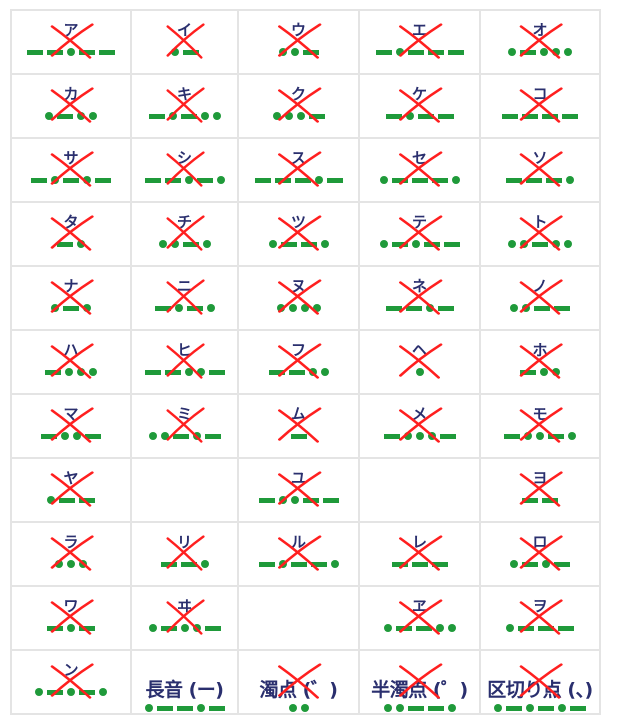  What do you see at coordinates (298, 542) in the screenshot?
I see `kana-label: ル` at bounding box center [298, 542].